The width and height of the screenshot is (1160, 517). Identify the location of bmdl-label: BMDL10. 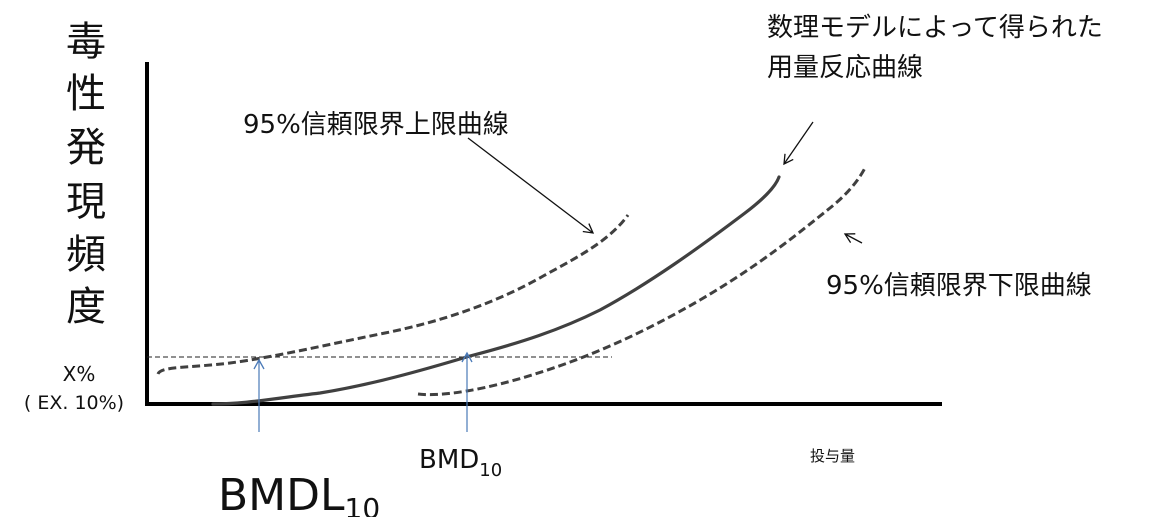
(299, 493).